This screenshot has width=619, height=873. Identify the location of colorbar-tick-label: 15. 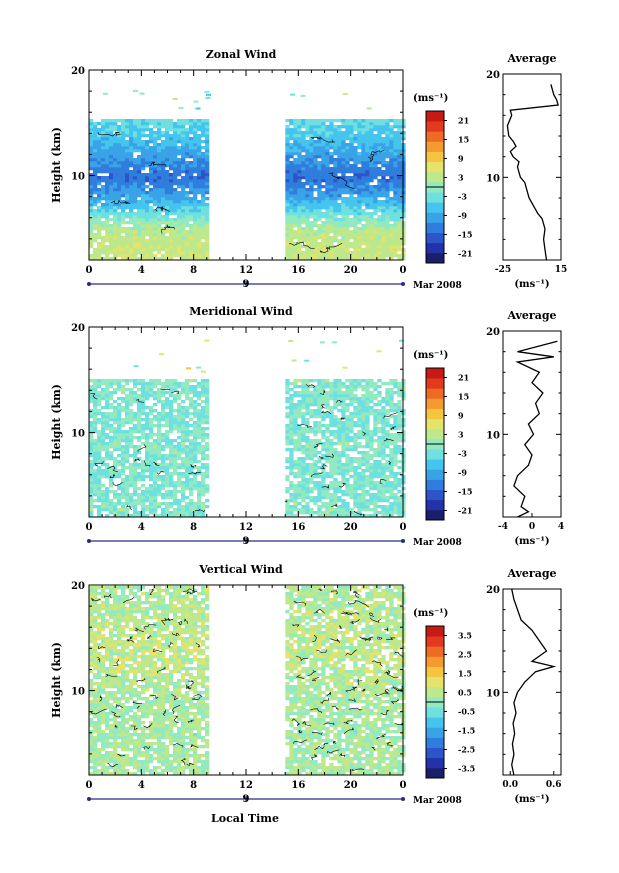
(463, 140).